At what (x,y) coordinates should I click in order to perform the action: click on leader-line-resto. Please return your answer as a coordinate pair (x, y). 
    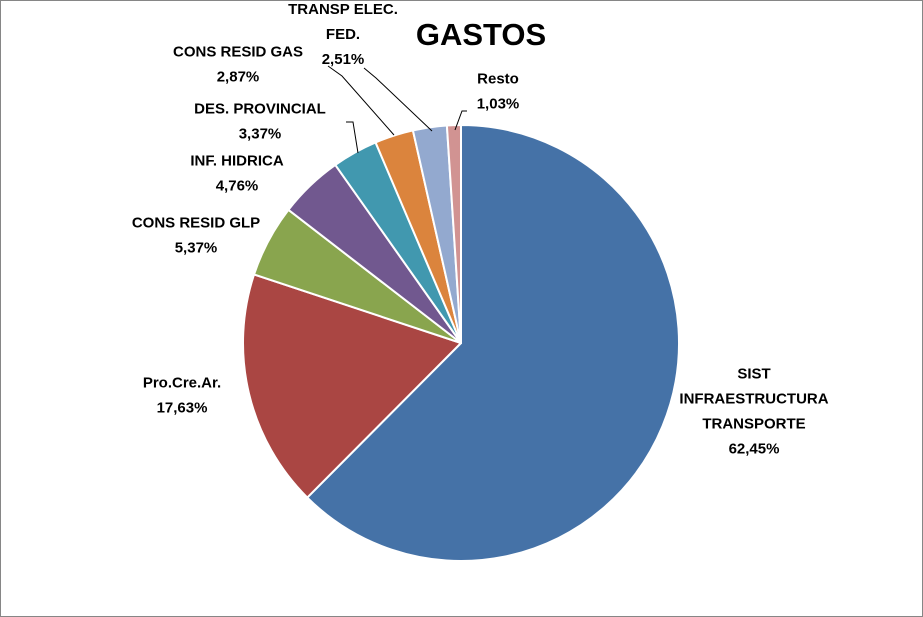
    Looking at the image, I should click on (460, 120).